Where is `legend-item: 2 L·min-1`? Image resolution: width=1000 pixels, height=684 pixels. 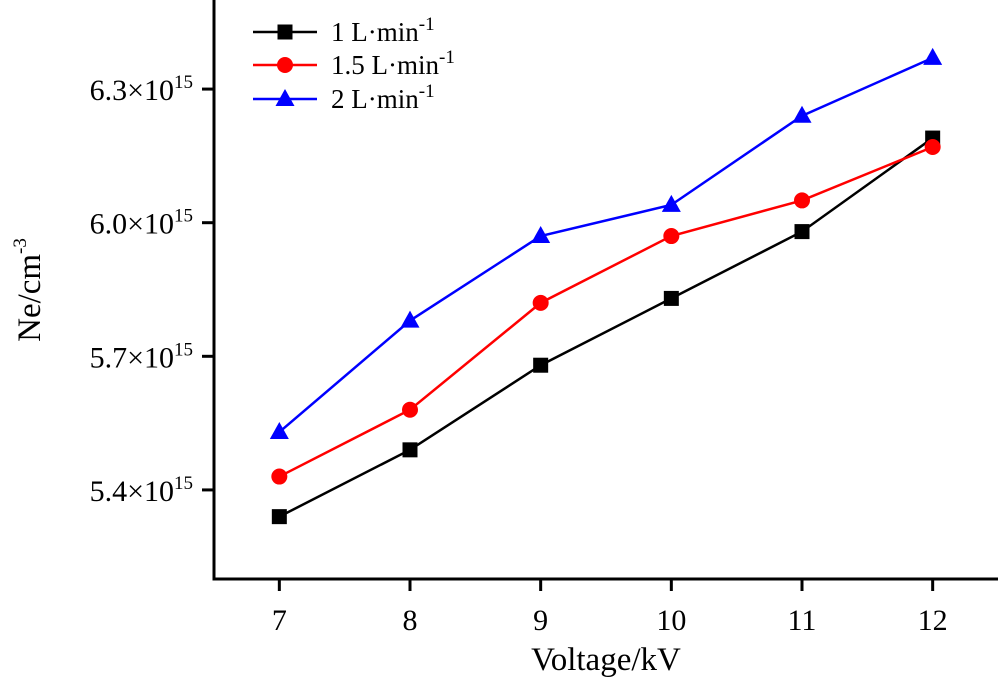 legend-item: 2 L·min-1 is located at coordinates (344, 97).